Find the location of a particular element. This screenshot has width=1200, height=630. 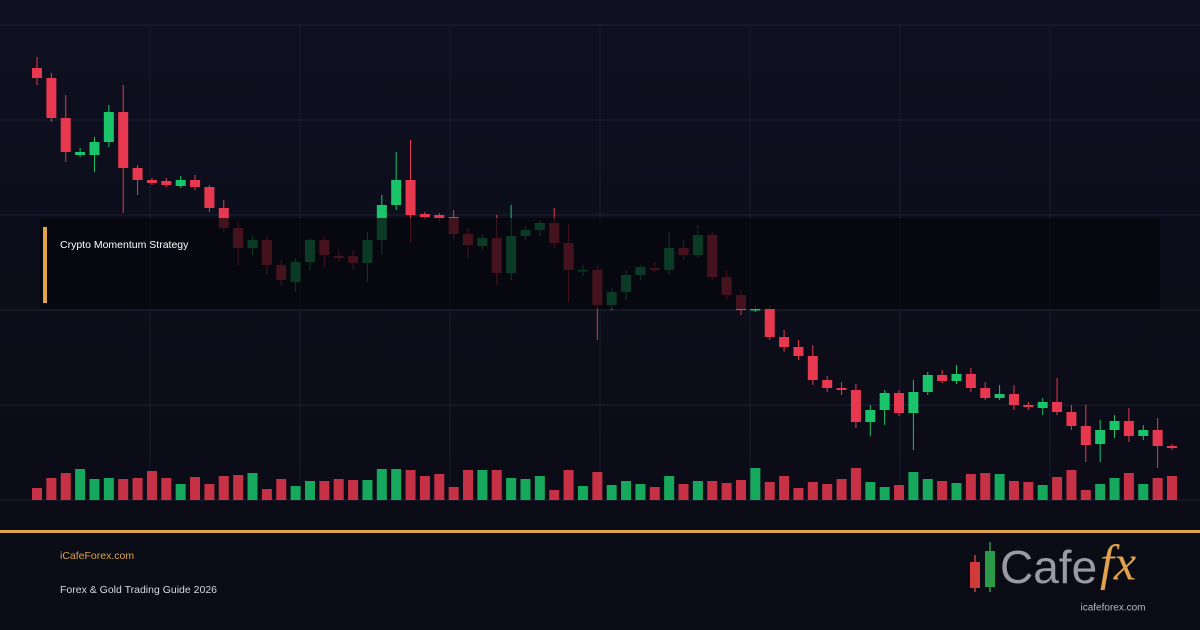

logo: Cafe fx icafeforex.com is located at coordinates (1058, 574).